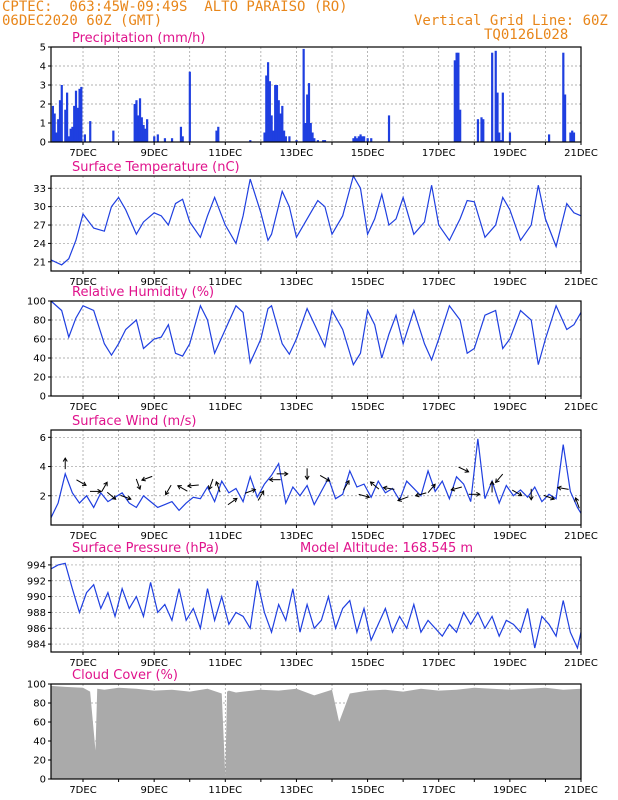  I want to click on header-line1-left: CPTEC: 063:45W-09:49S ALTO PARAISO (RO), so click(175, 7).